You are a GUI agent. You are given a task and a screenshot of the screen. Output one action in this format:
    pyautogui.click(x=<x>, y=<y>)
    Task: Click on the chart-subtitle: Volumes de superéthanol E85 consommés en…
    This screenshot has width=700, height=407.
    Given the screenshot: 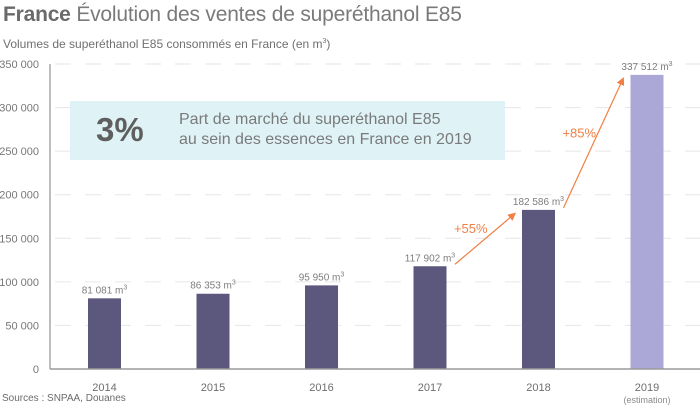 What is the action you would take?
    pyautogui.click(x=166, y=44)
    